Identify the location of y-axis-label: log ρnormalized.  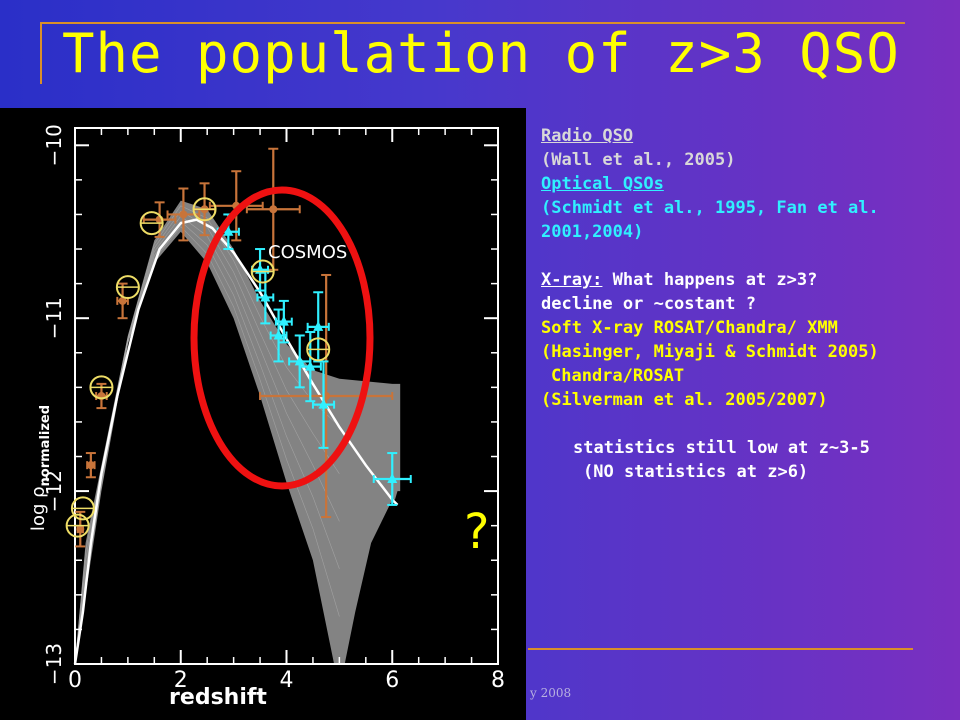
(40, 468).